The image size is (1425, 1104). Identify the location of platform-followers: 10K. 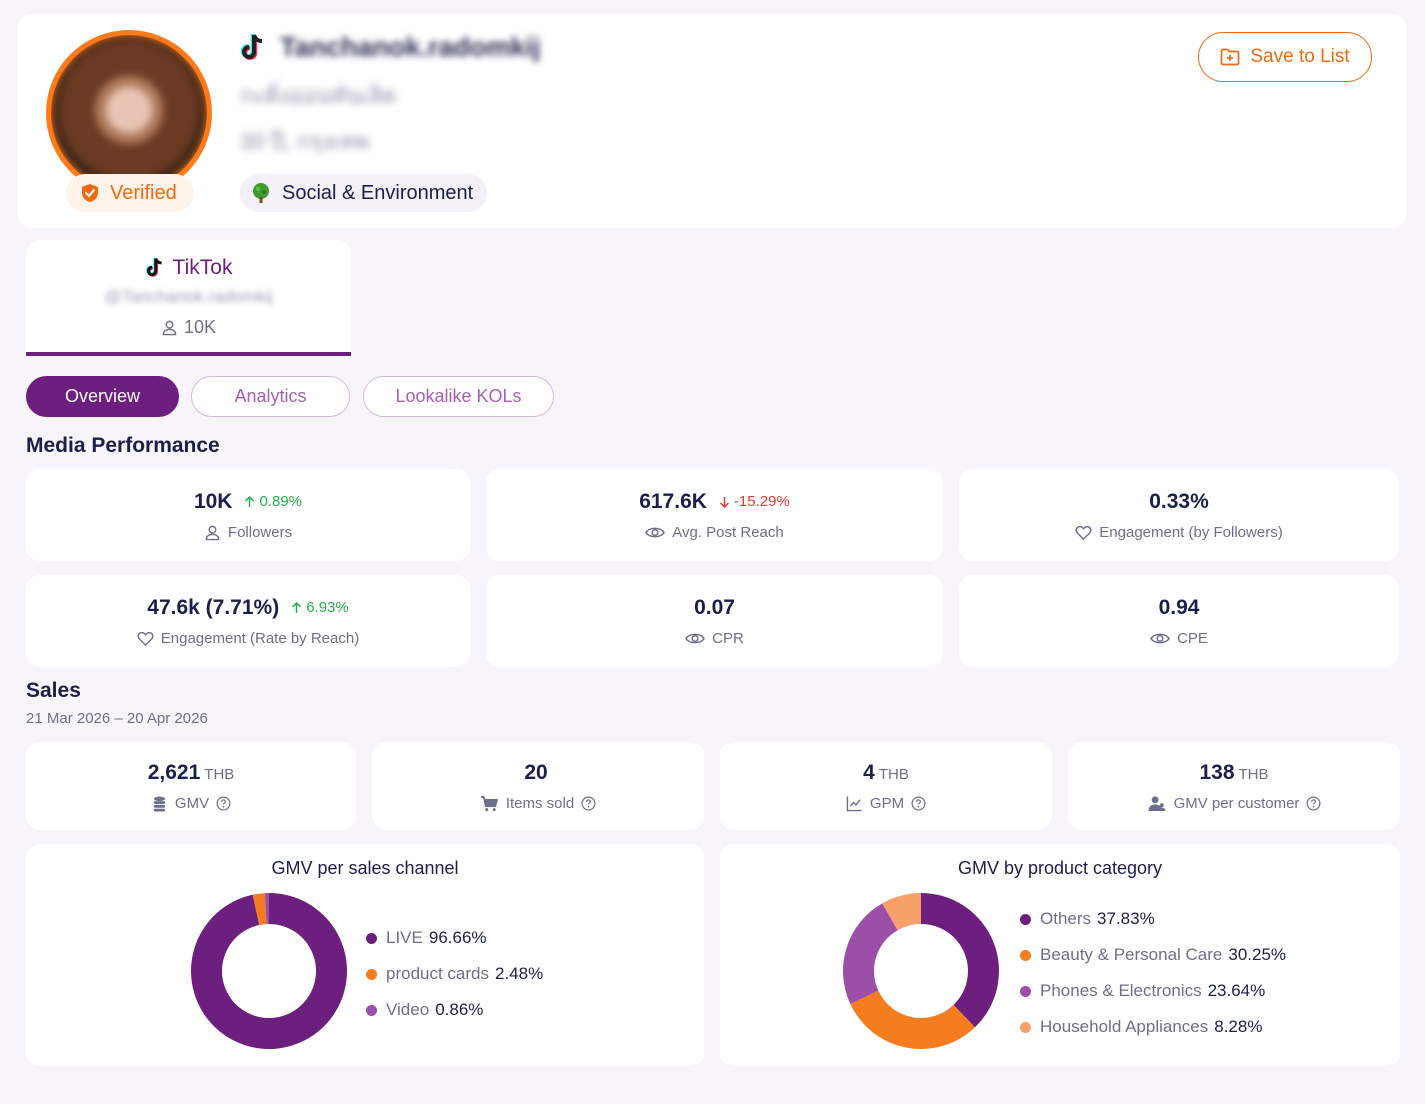
(188, 327).